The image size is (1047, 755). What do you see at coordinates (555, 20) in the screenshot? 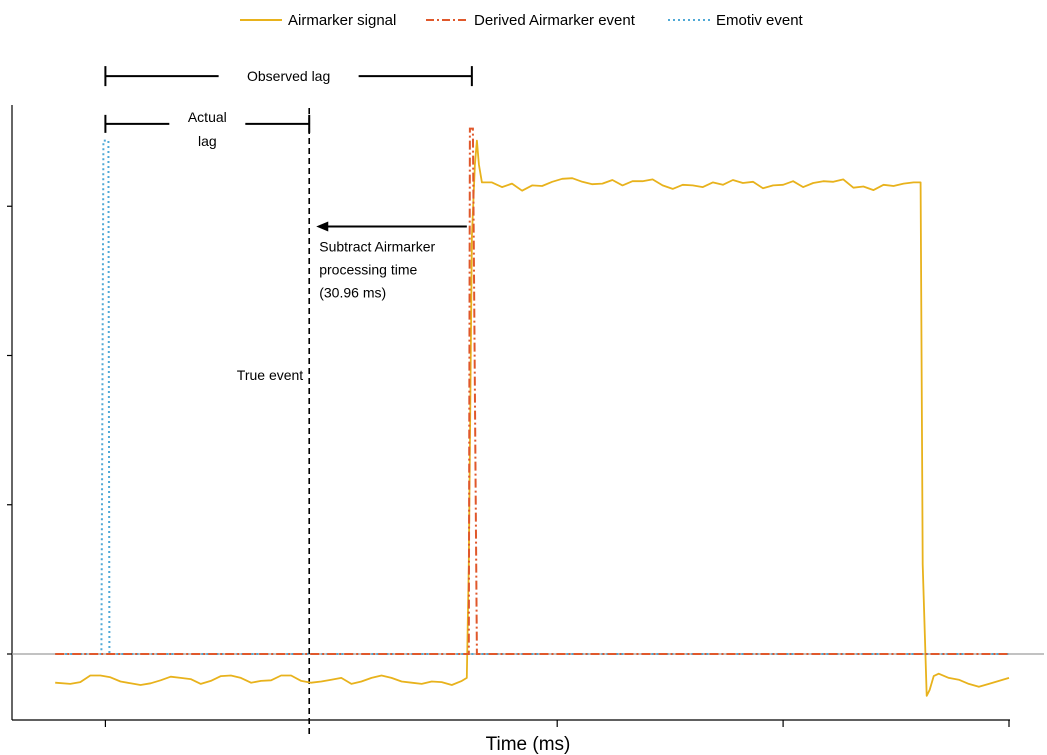
I see `legend-label-derived-airmarker-event: Derived Airmarker event` at bounding box center [555, 20].